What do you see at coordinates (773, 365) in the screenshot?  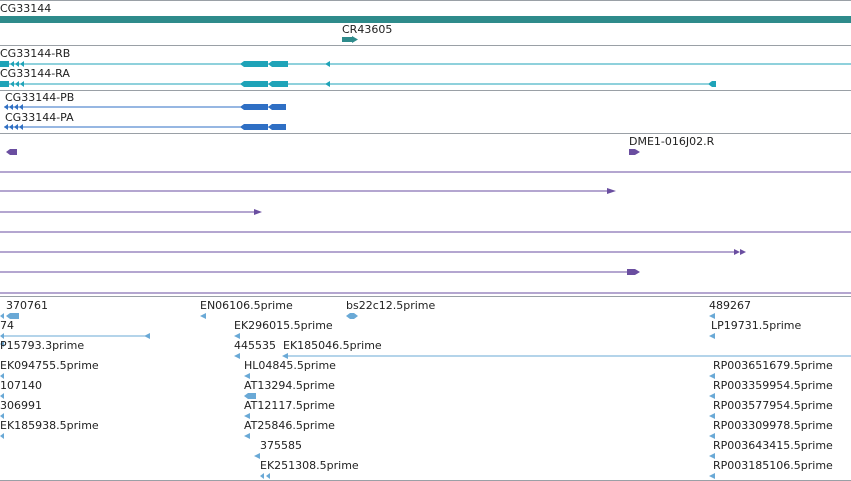 I see `est-label: RP003651679.5prime` at bounding box center [773, 365].